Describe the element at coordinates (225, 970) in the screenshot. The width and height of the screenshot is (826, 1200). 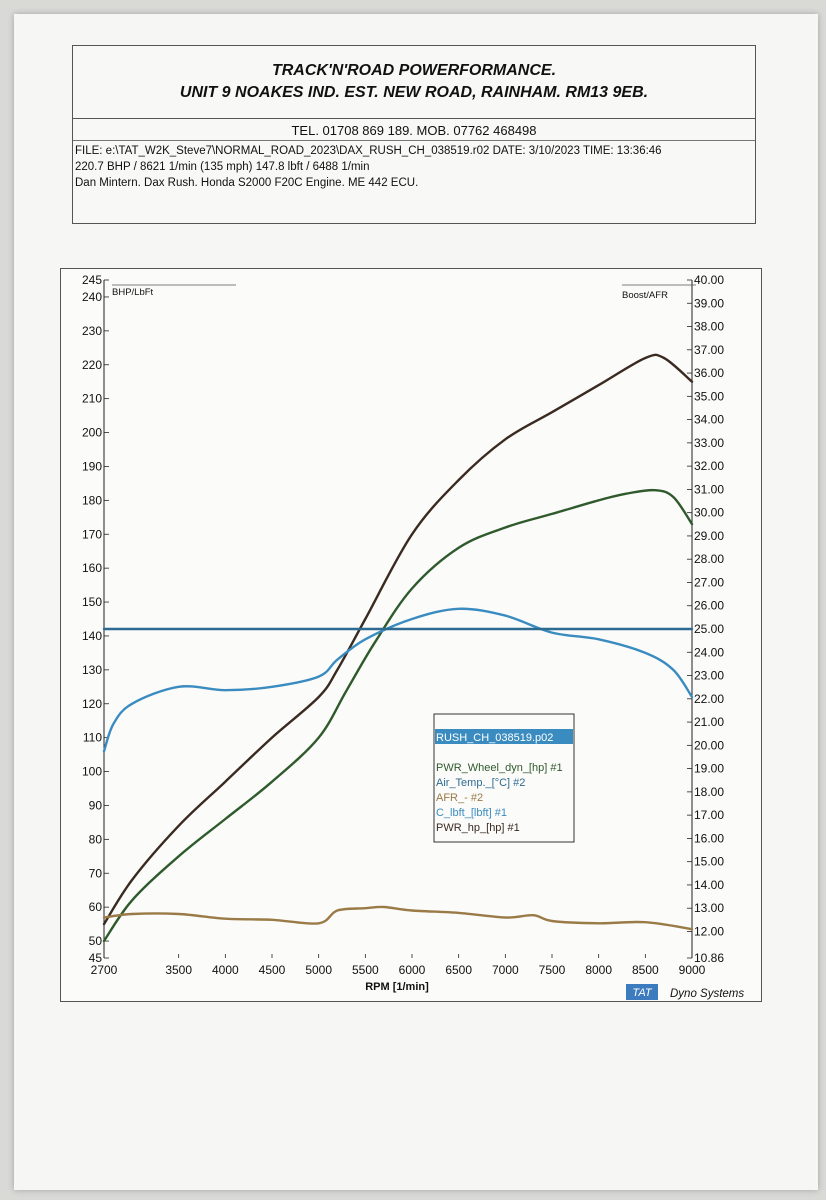
I see `x-tick-label: 4000` at that location.